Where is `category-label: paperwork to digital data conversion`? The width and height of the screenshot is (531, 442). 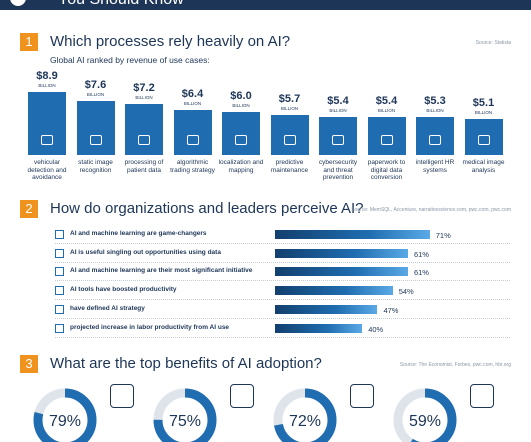 category-label: paperwork to digital data conversion is located at coordinates (386, 170).